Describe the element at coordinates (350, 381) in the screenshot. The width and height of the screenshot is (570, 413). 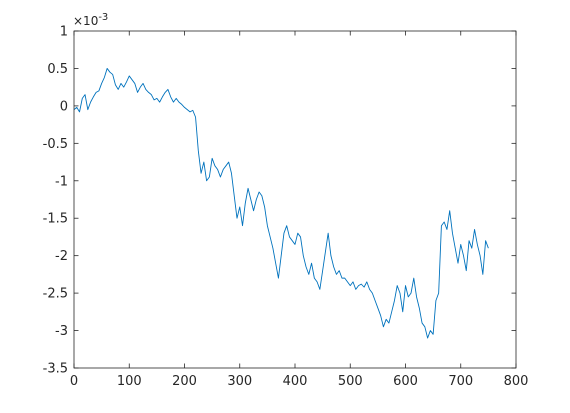
I see `x-tick-label: 500` at that location.